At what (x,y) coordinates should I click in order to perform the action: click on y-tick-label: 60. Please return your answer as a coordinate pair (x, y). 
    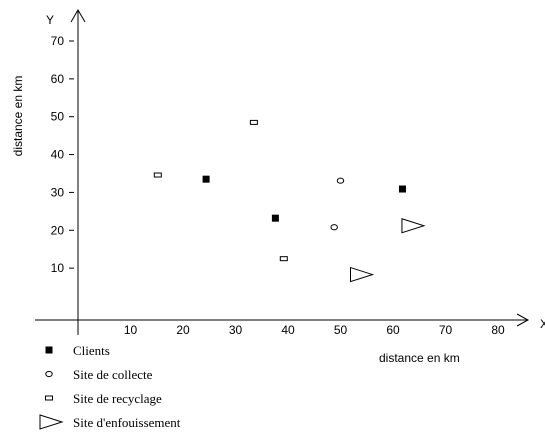
    Looking at the image, I should click on (58, 79).